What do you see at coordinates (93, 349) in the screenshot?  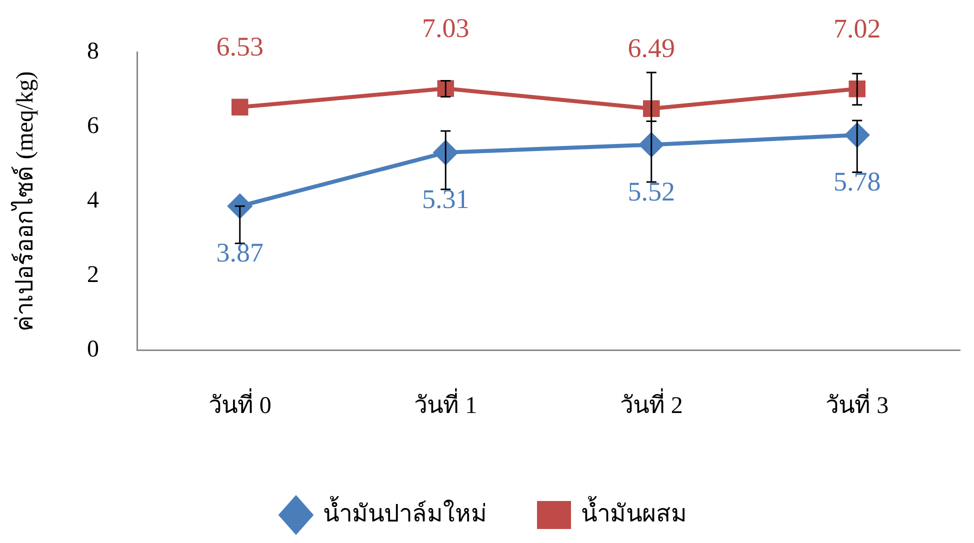 I see `y-tick-label: 0` at bounding box center [93, 349].